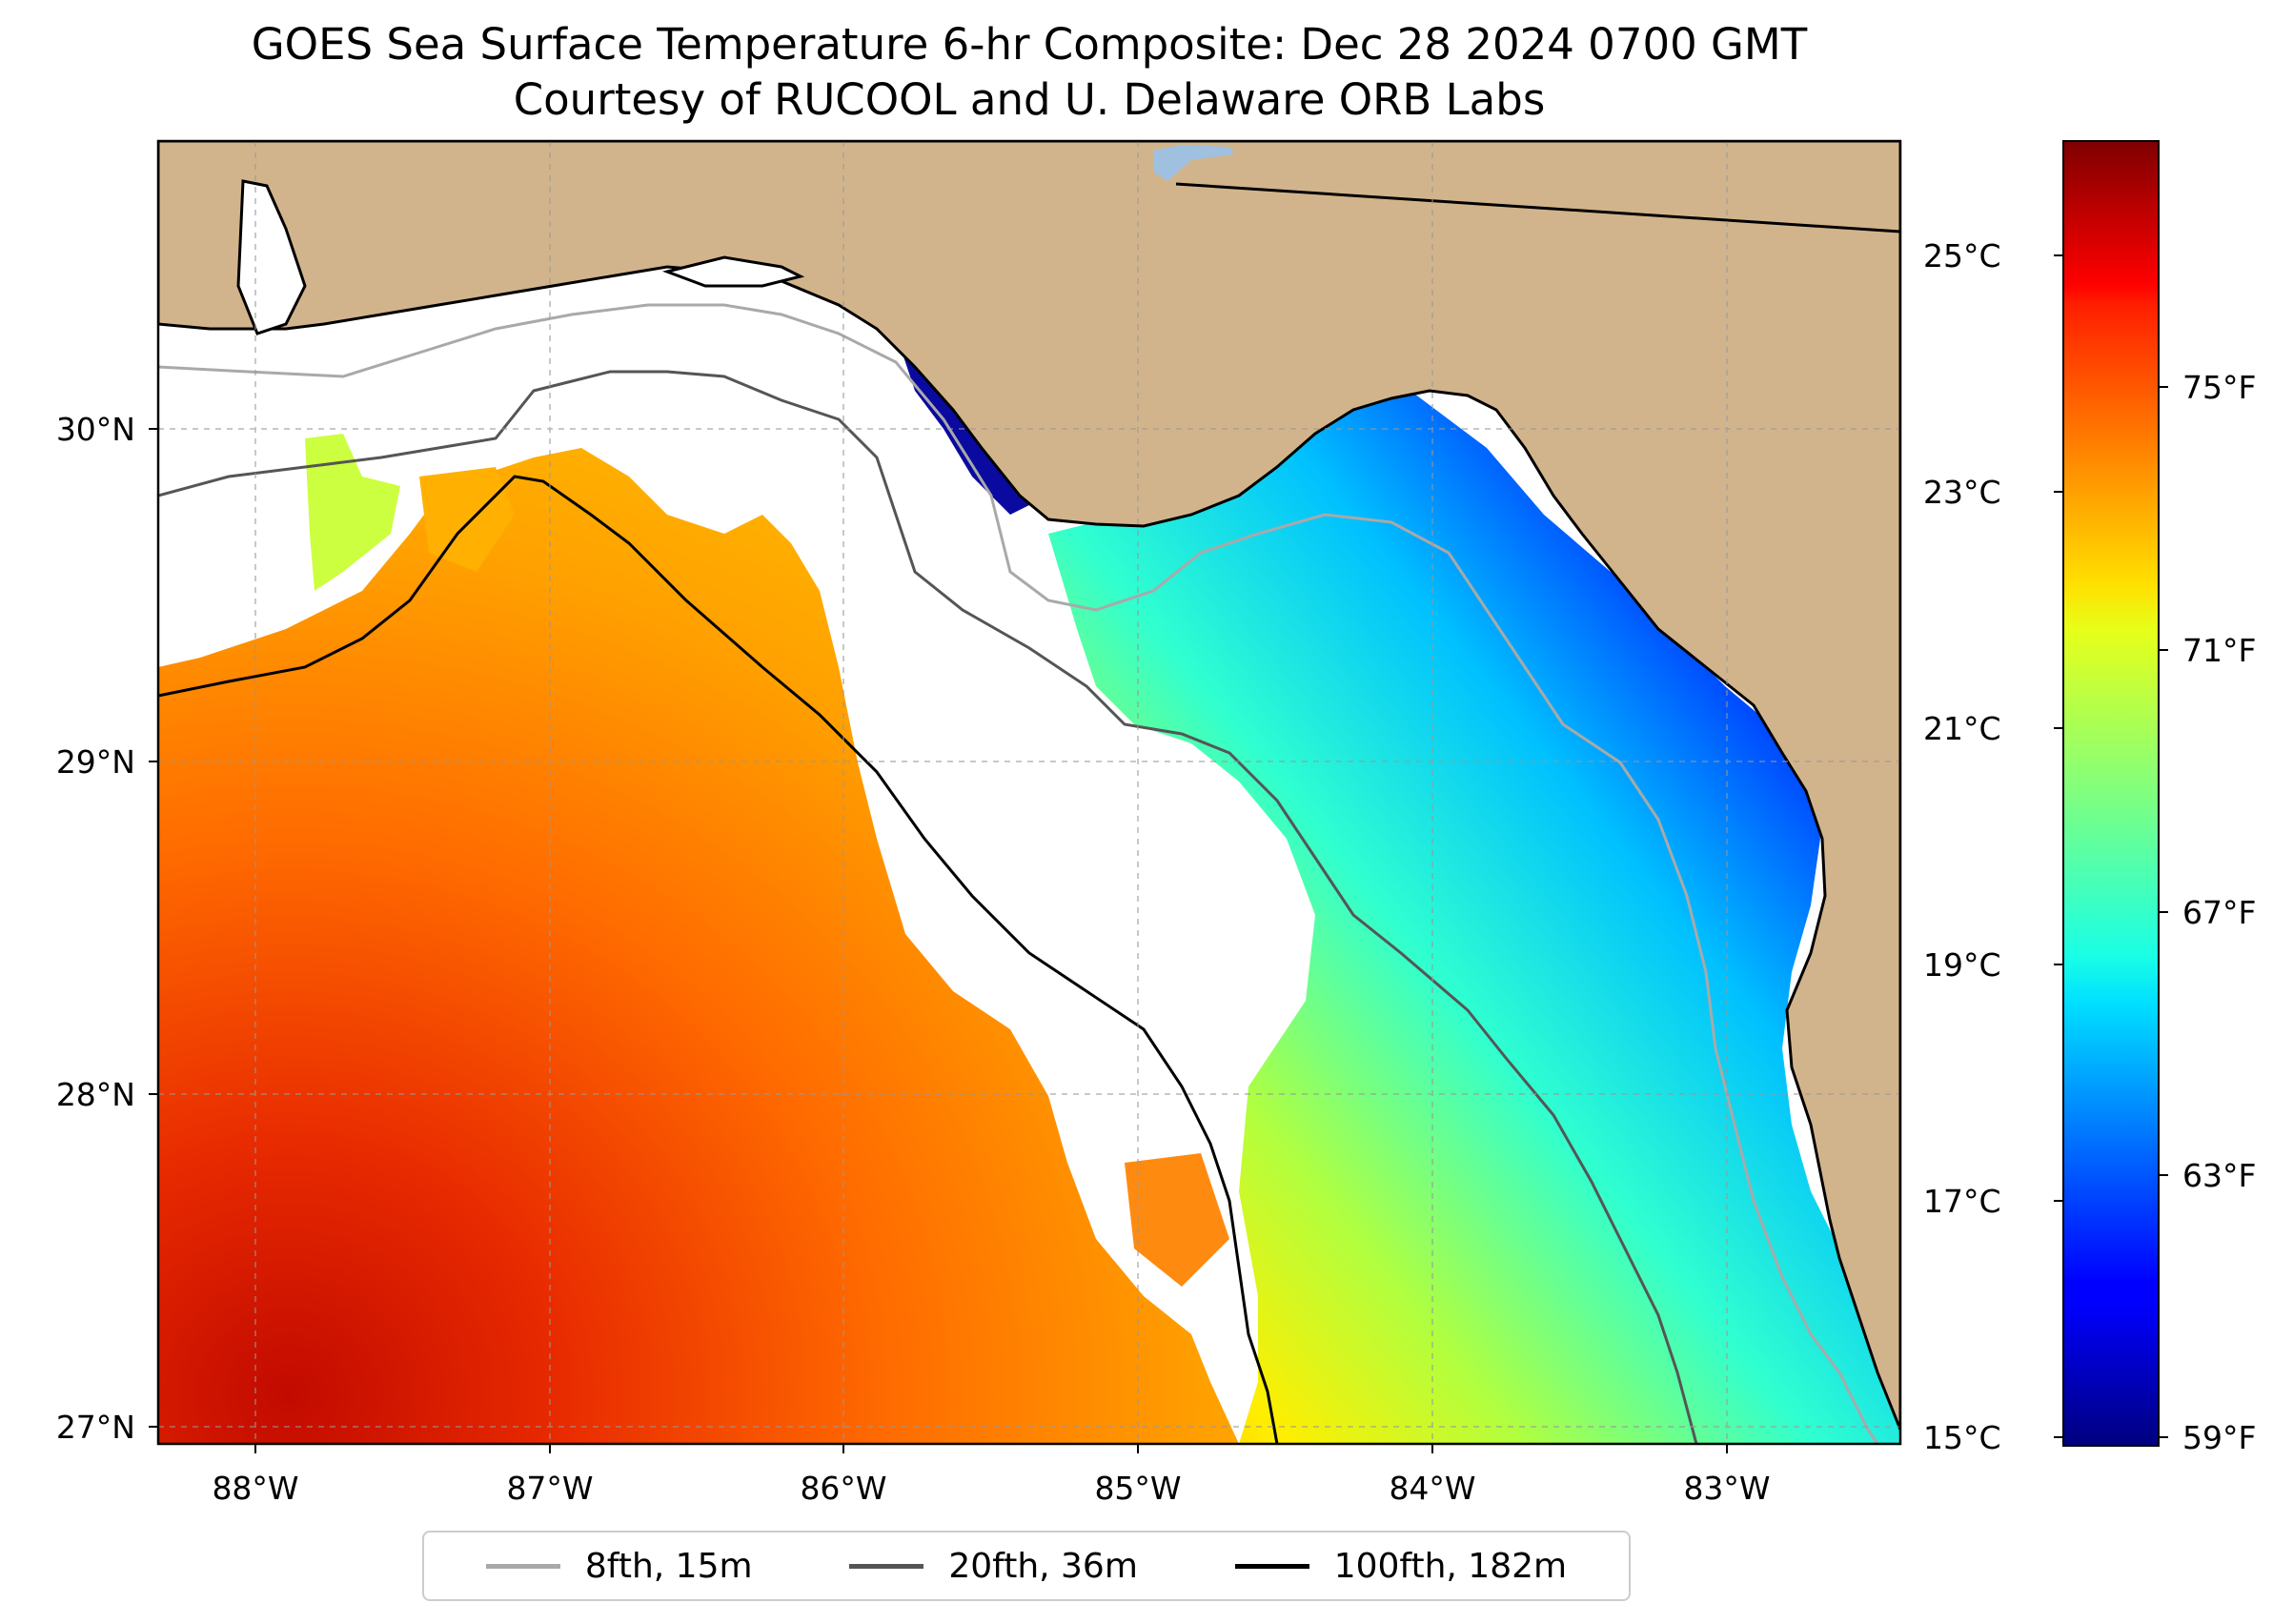 Image resolution: width=2293 pixels, height=1624 pixels. I want to click on fahrenheit-tick-marks, so click(2163, 912).